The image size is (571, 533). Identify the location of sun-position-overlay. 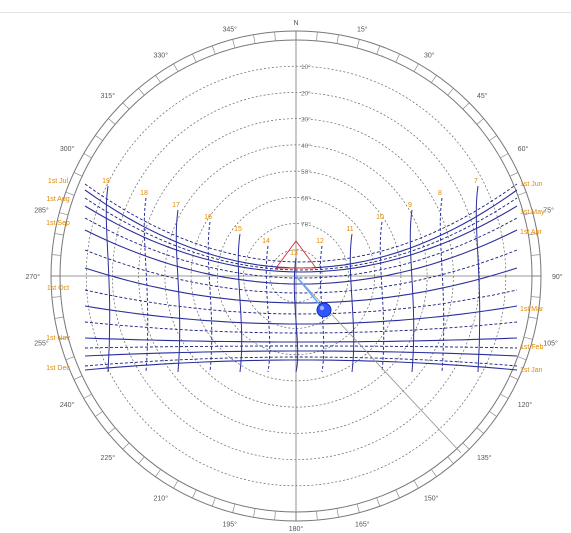
(368, 347).